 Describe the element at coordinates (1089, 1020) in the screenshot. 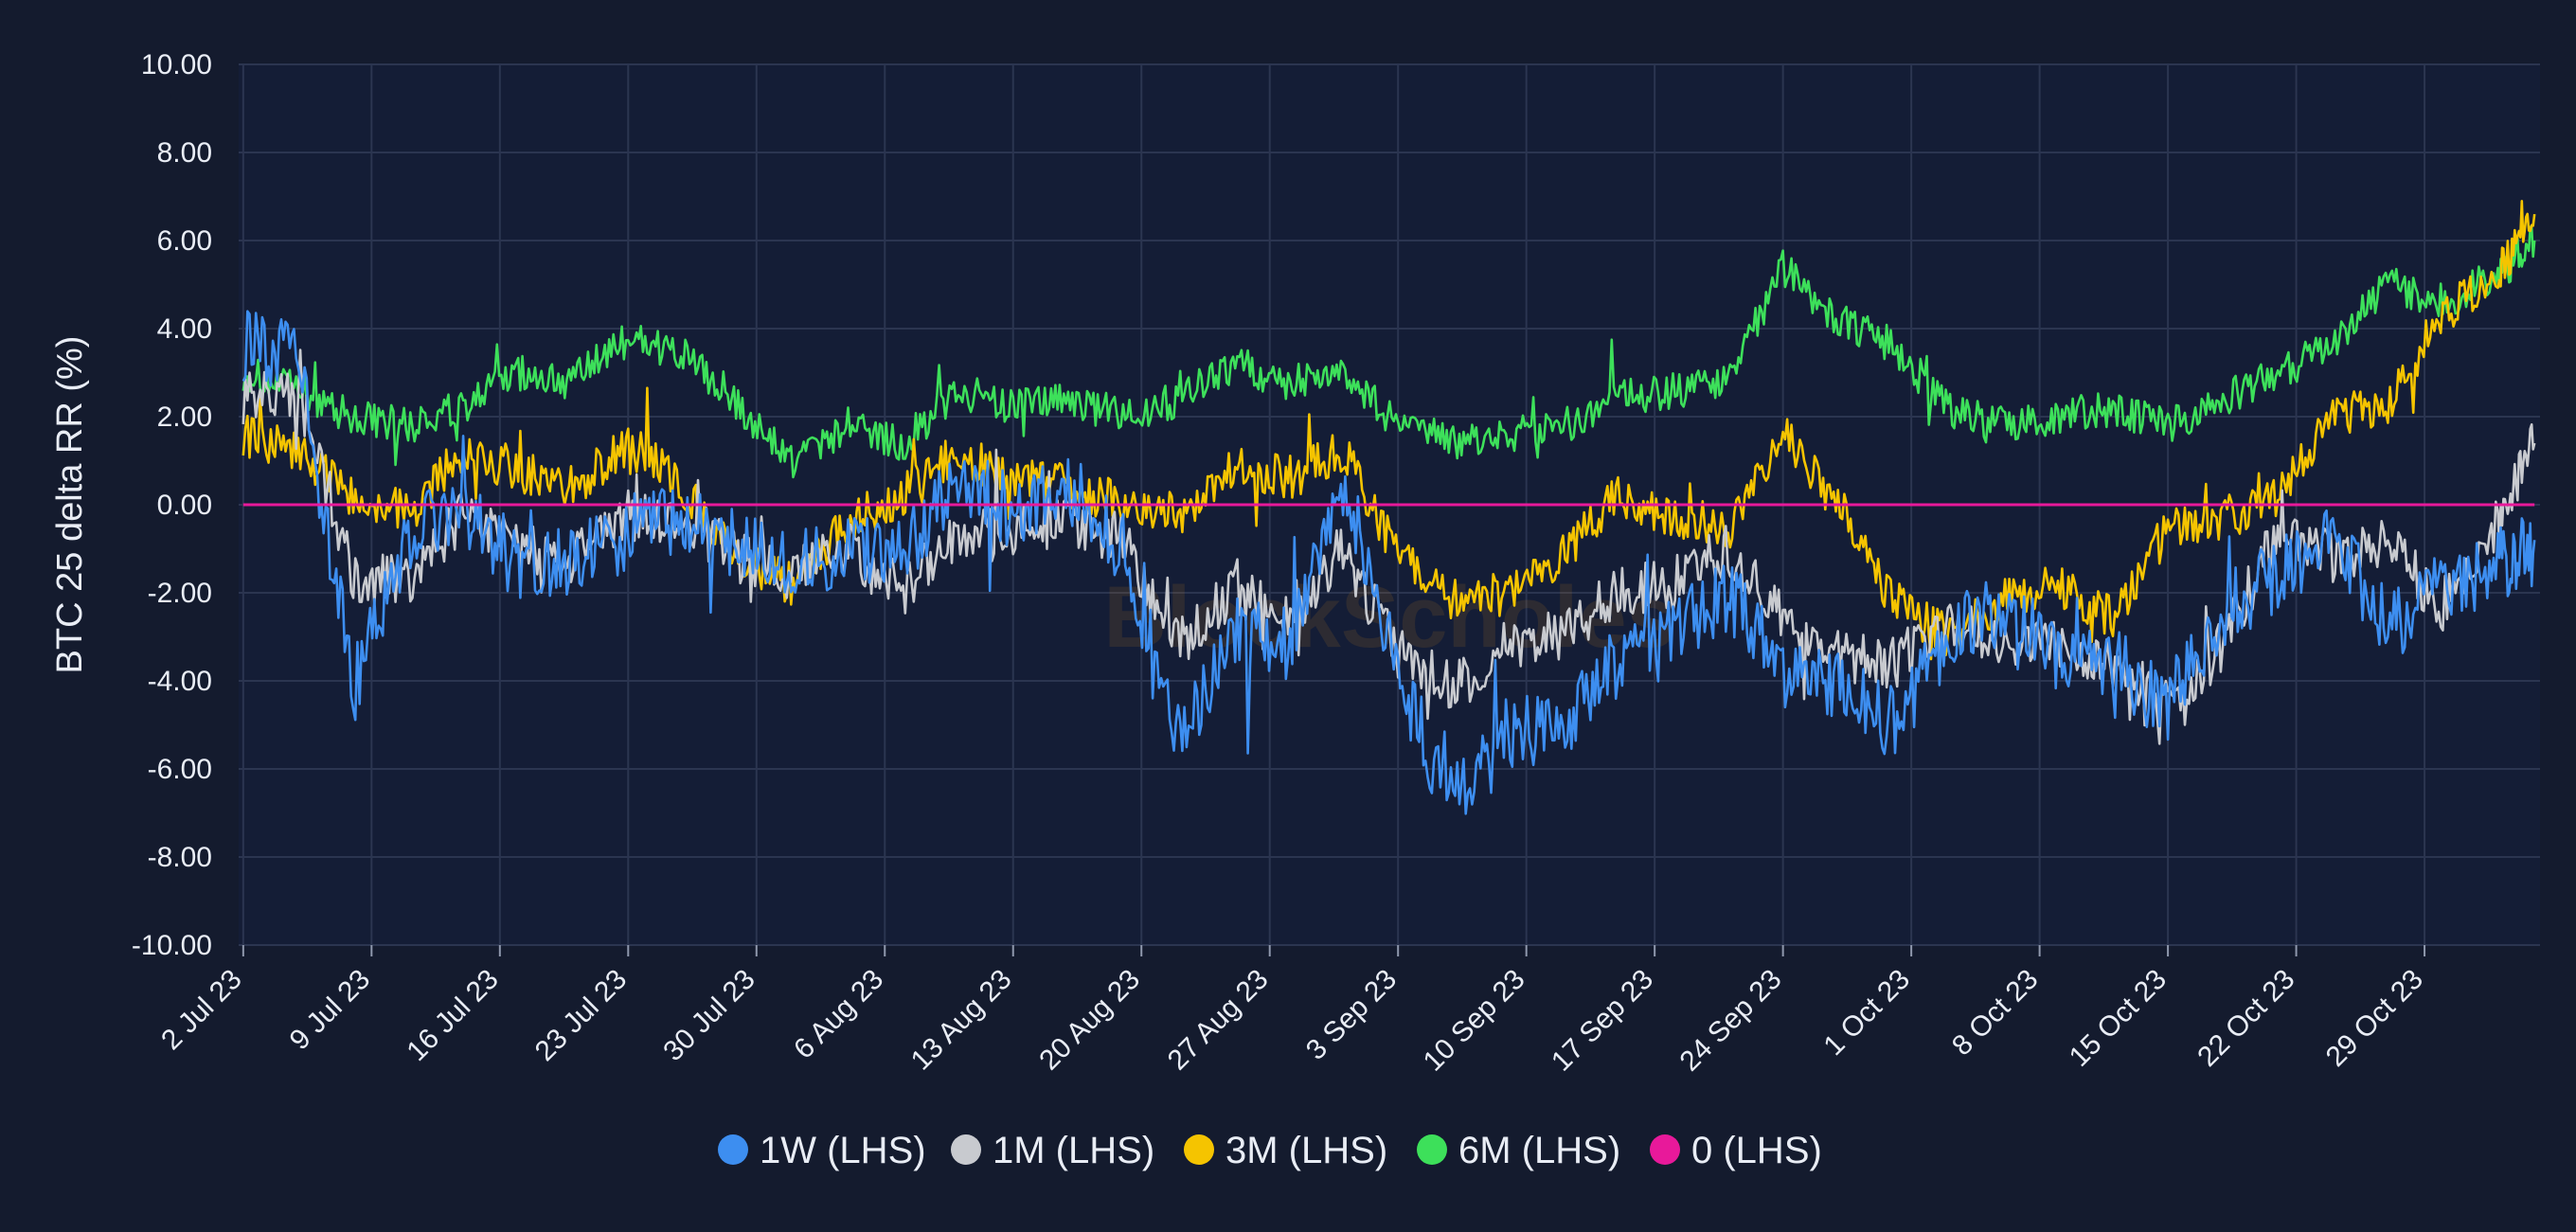

I see `x-tick-label: 20 Aug 23` at that location.